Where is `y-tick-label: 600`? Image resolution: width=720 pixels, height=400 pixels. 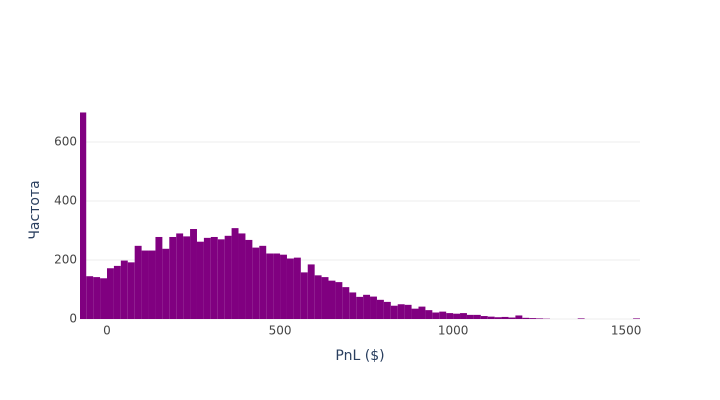
y-tick-label: 600 is located at coordinates (65, 141).